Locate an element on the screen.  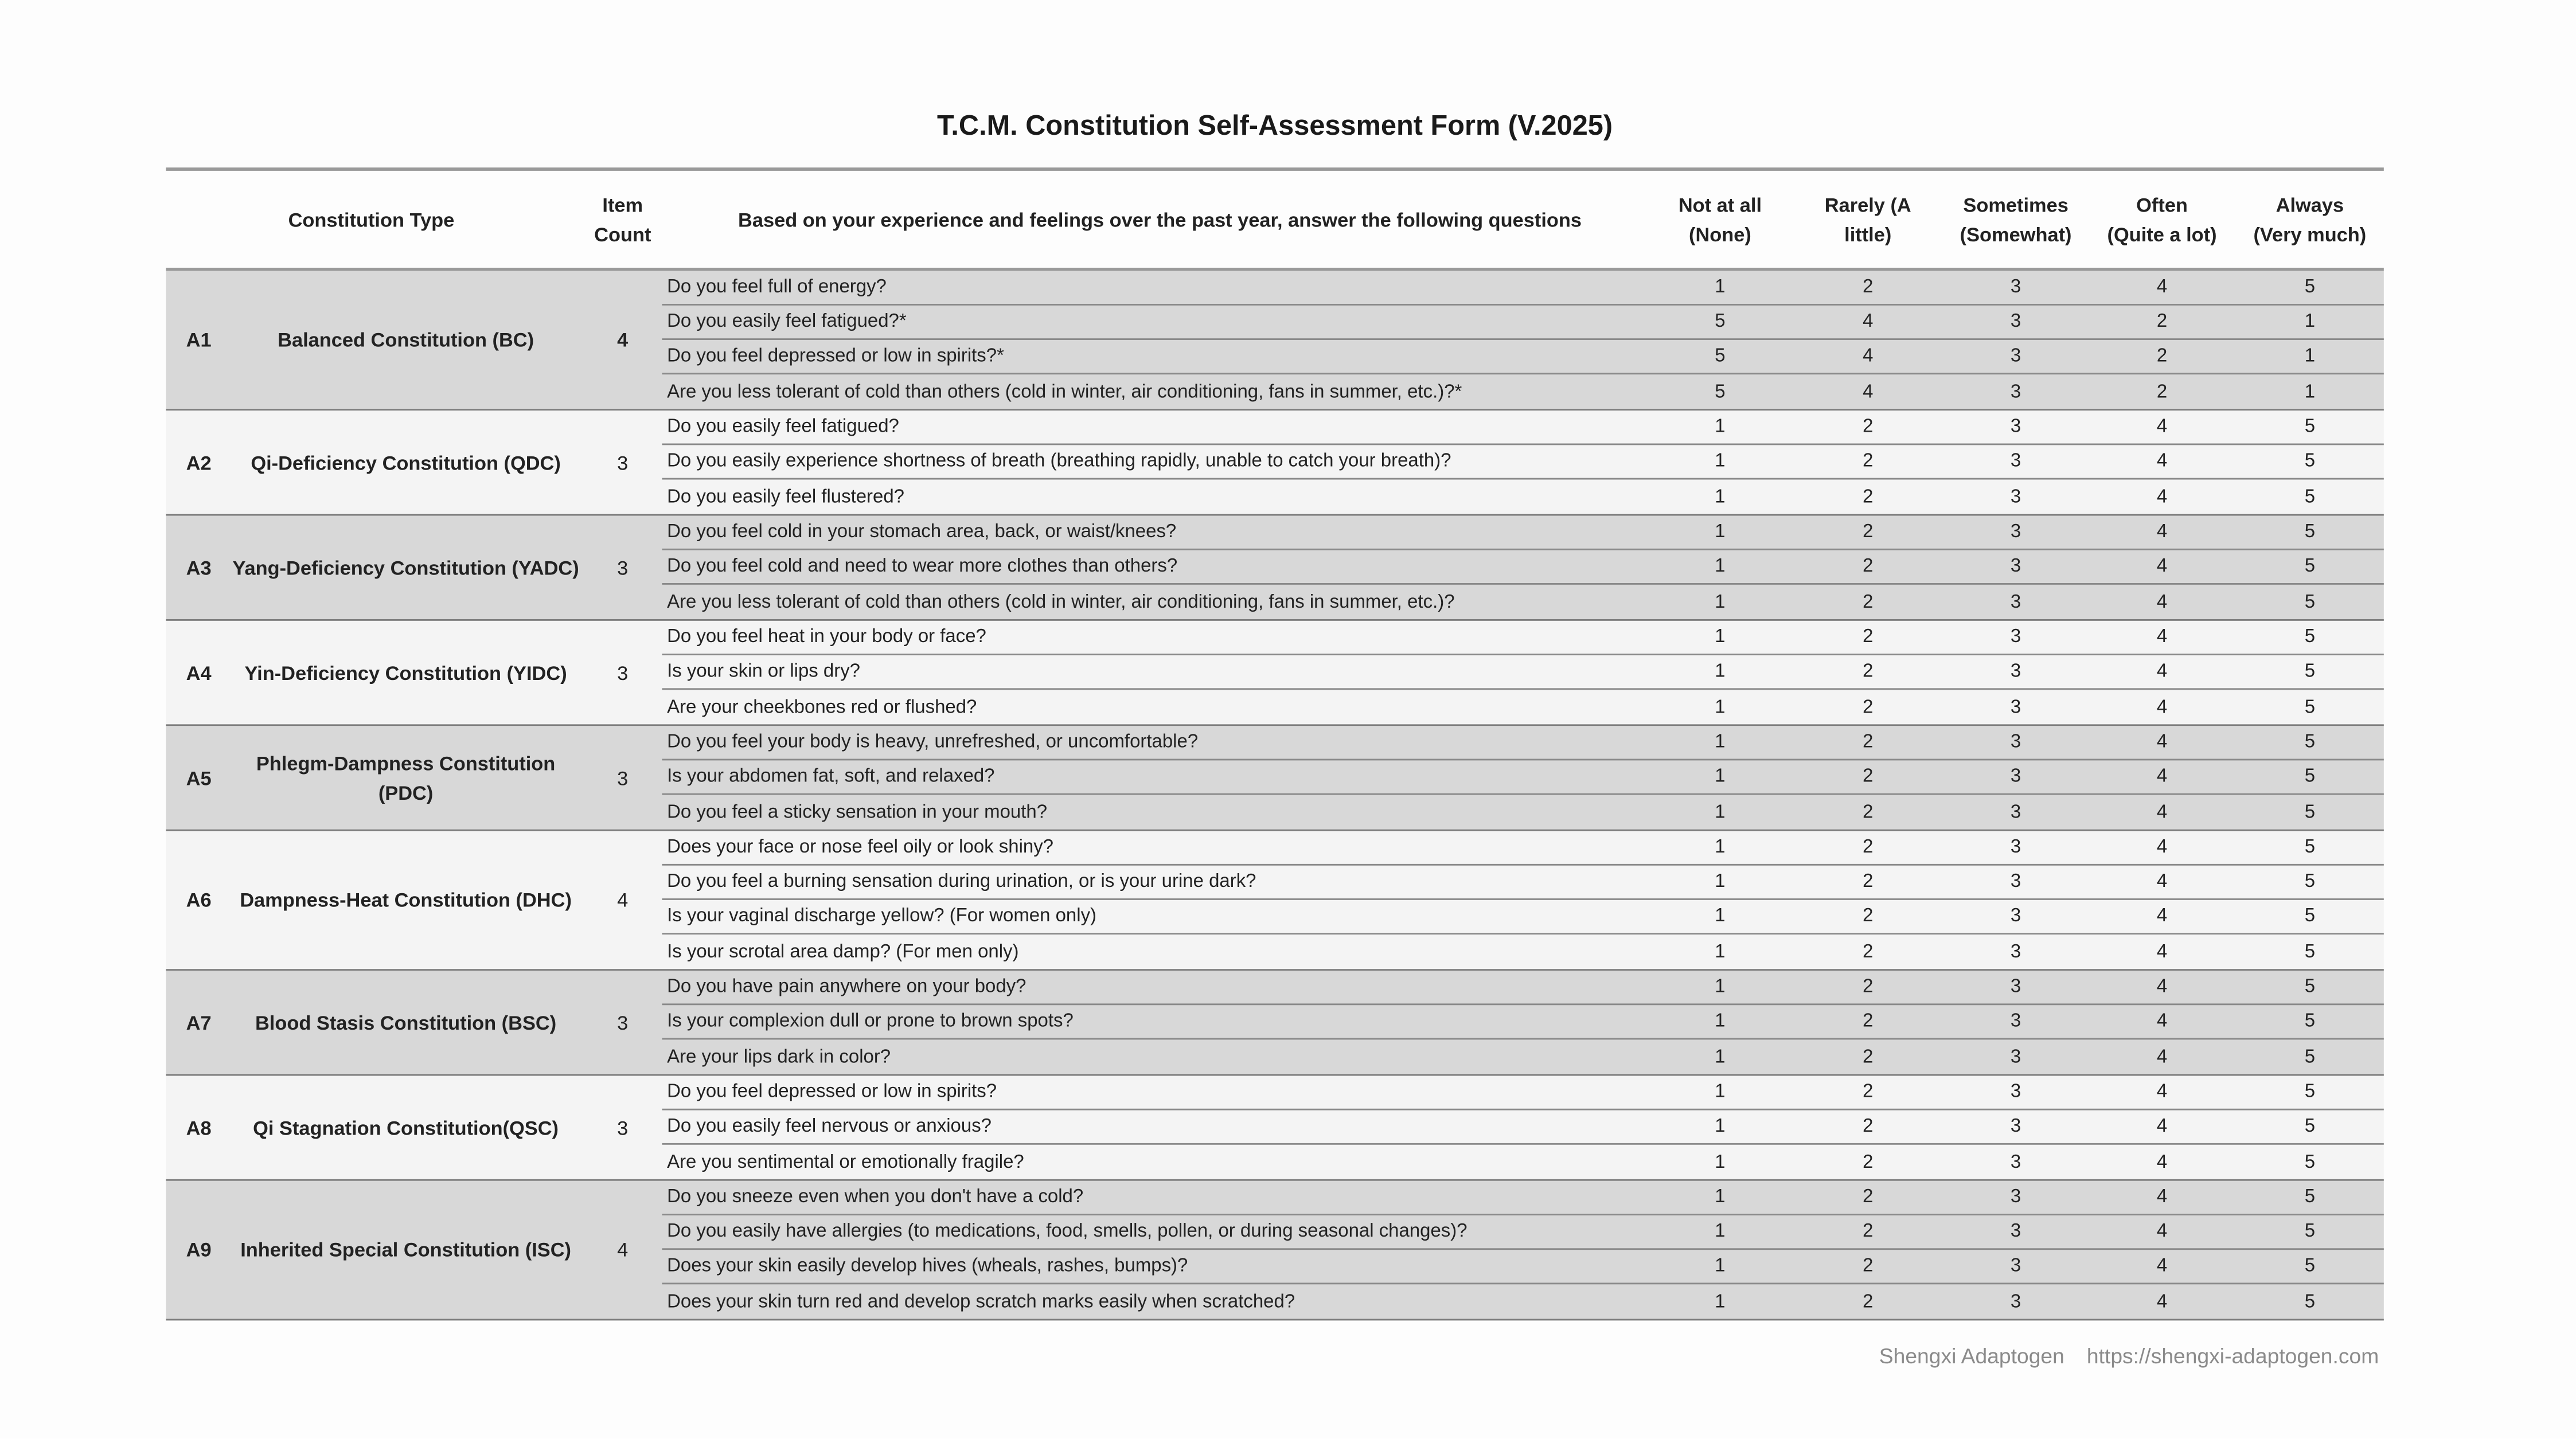
footer-url: https://shengxi-adaptogen.com is located at coordinates (2233, 1355).